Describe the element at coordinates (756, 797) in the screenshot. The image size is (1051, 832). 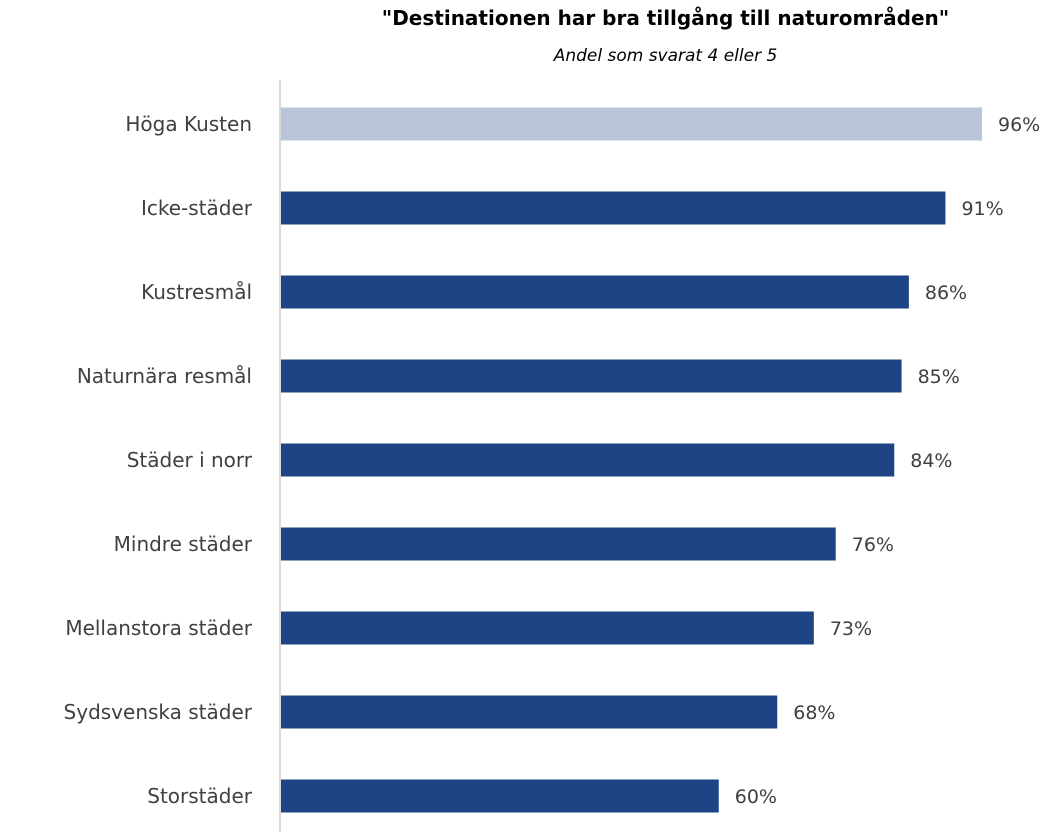
I see `data-label: 60%` at that location.